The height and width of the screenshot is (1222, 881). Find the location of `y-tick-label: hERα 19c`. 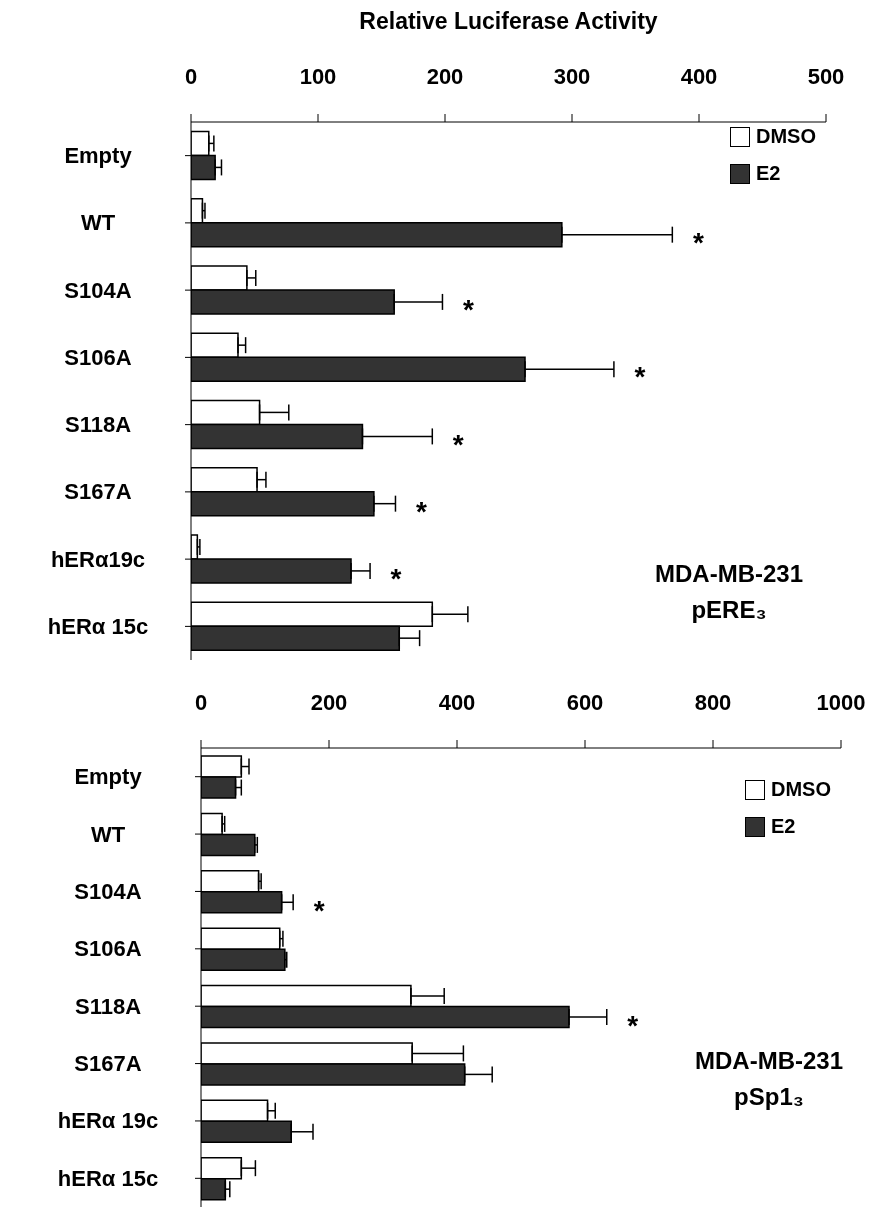

y-tick-label: hERα 19c is located at coordinates (108, 1121).